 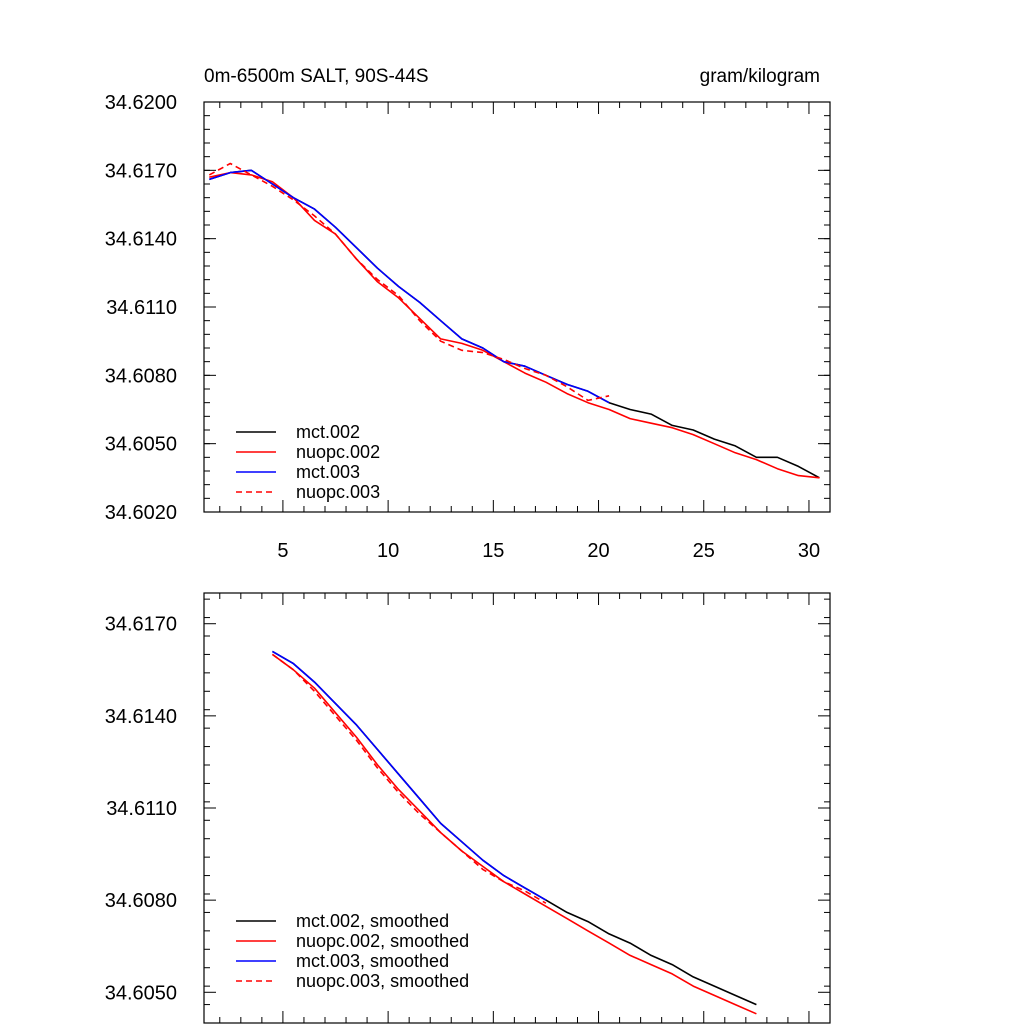 I want to click on top-y-tick-label: 34.6140, so click(x=141, y=240).